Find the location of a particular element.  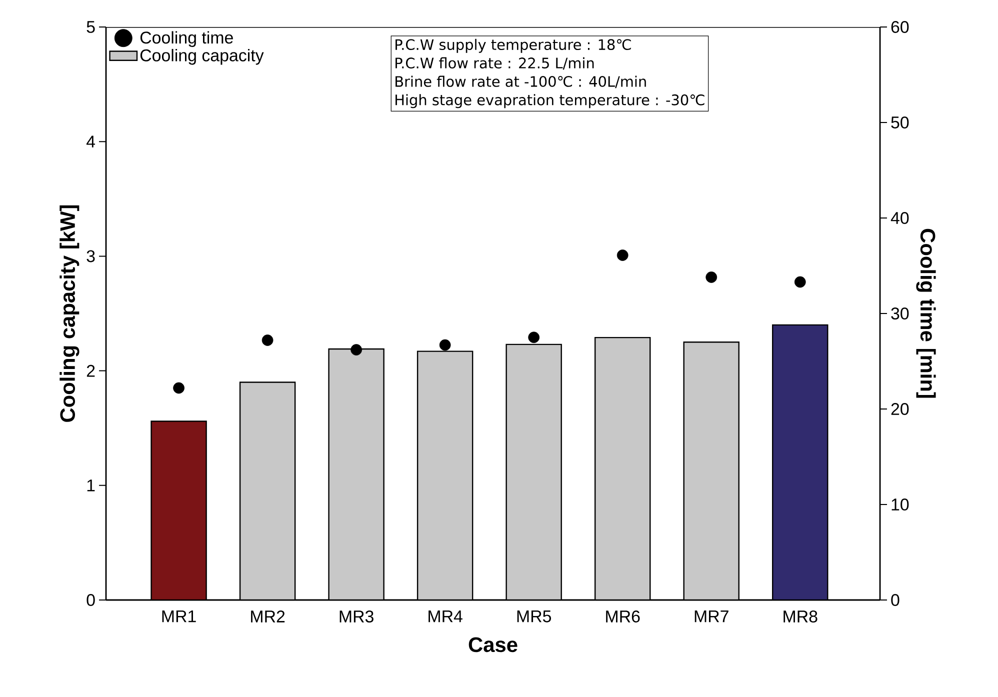

y2-tick-label: 10 is located at coordinates (900, 504).